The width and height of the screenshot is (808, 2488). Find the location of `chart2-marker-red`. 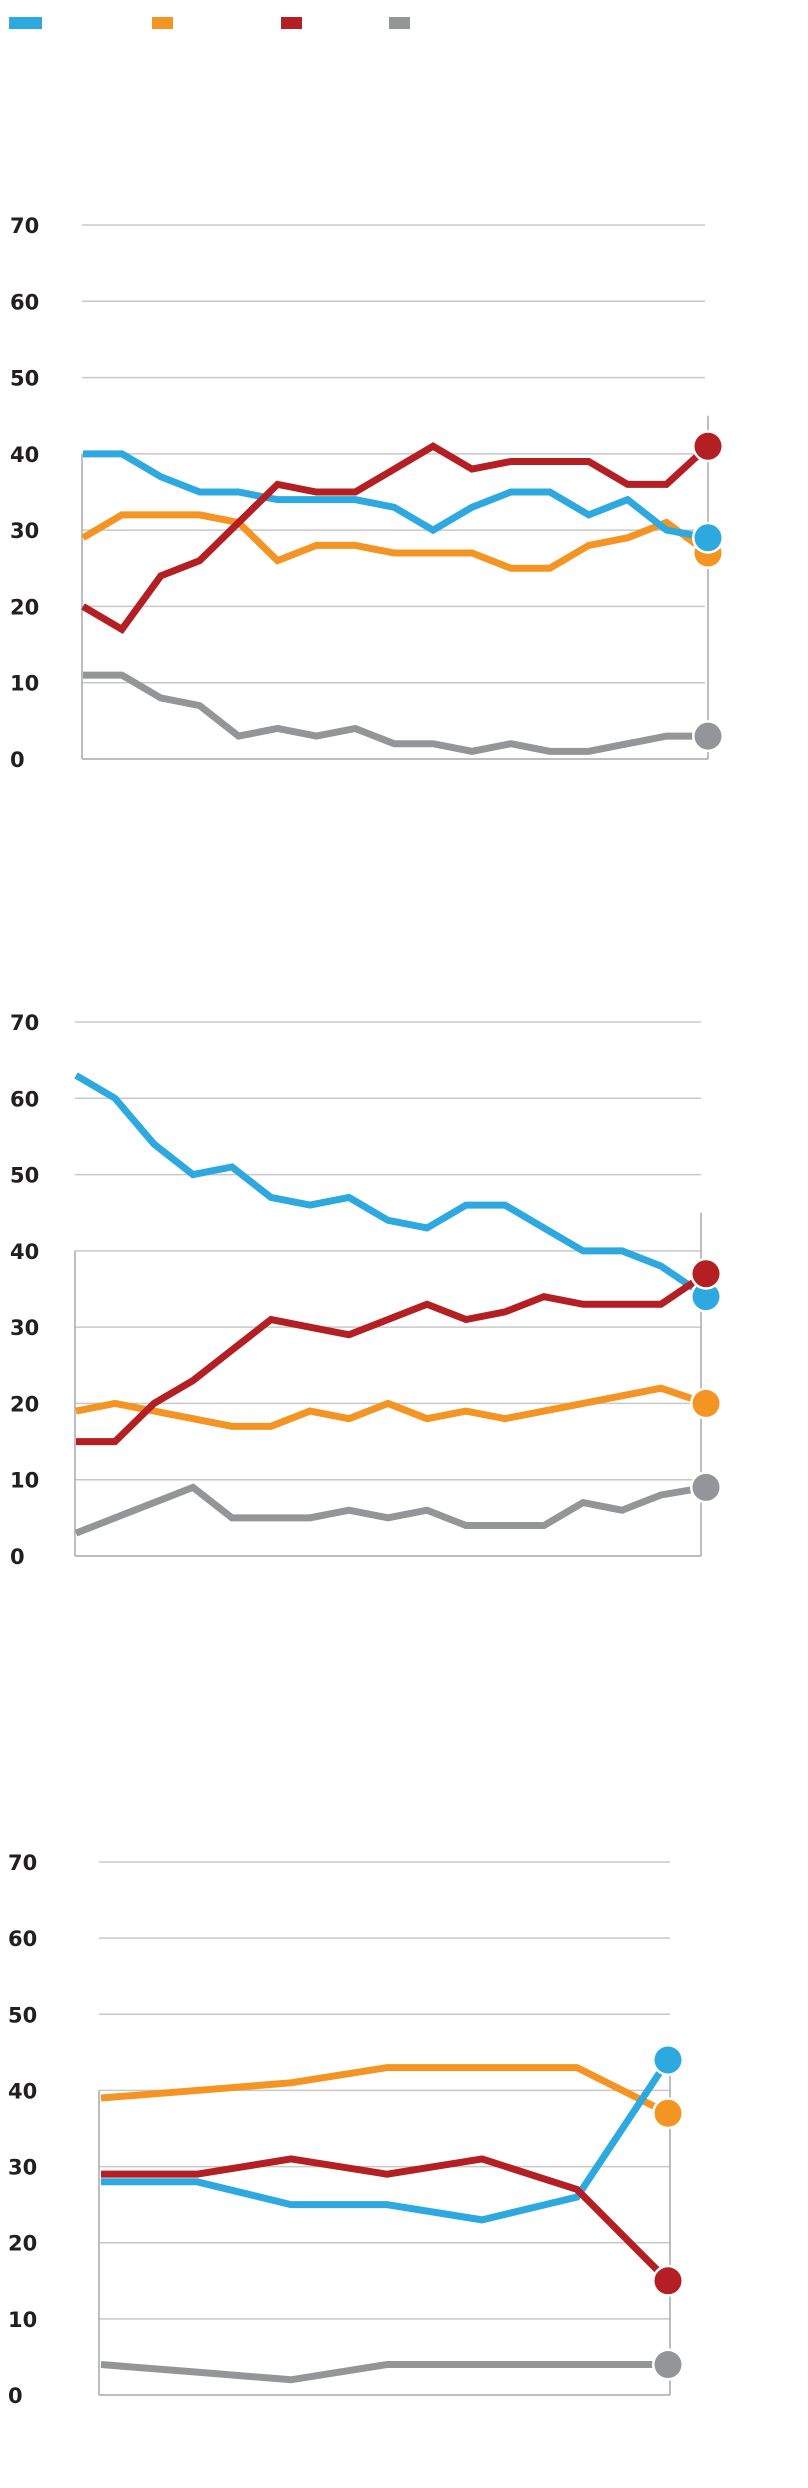

chart2-marker-red is located at coordinates (706, 1274).